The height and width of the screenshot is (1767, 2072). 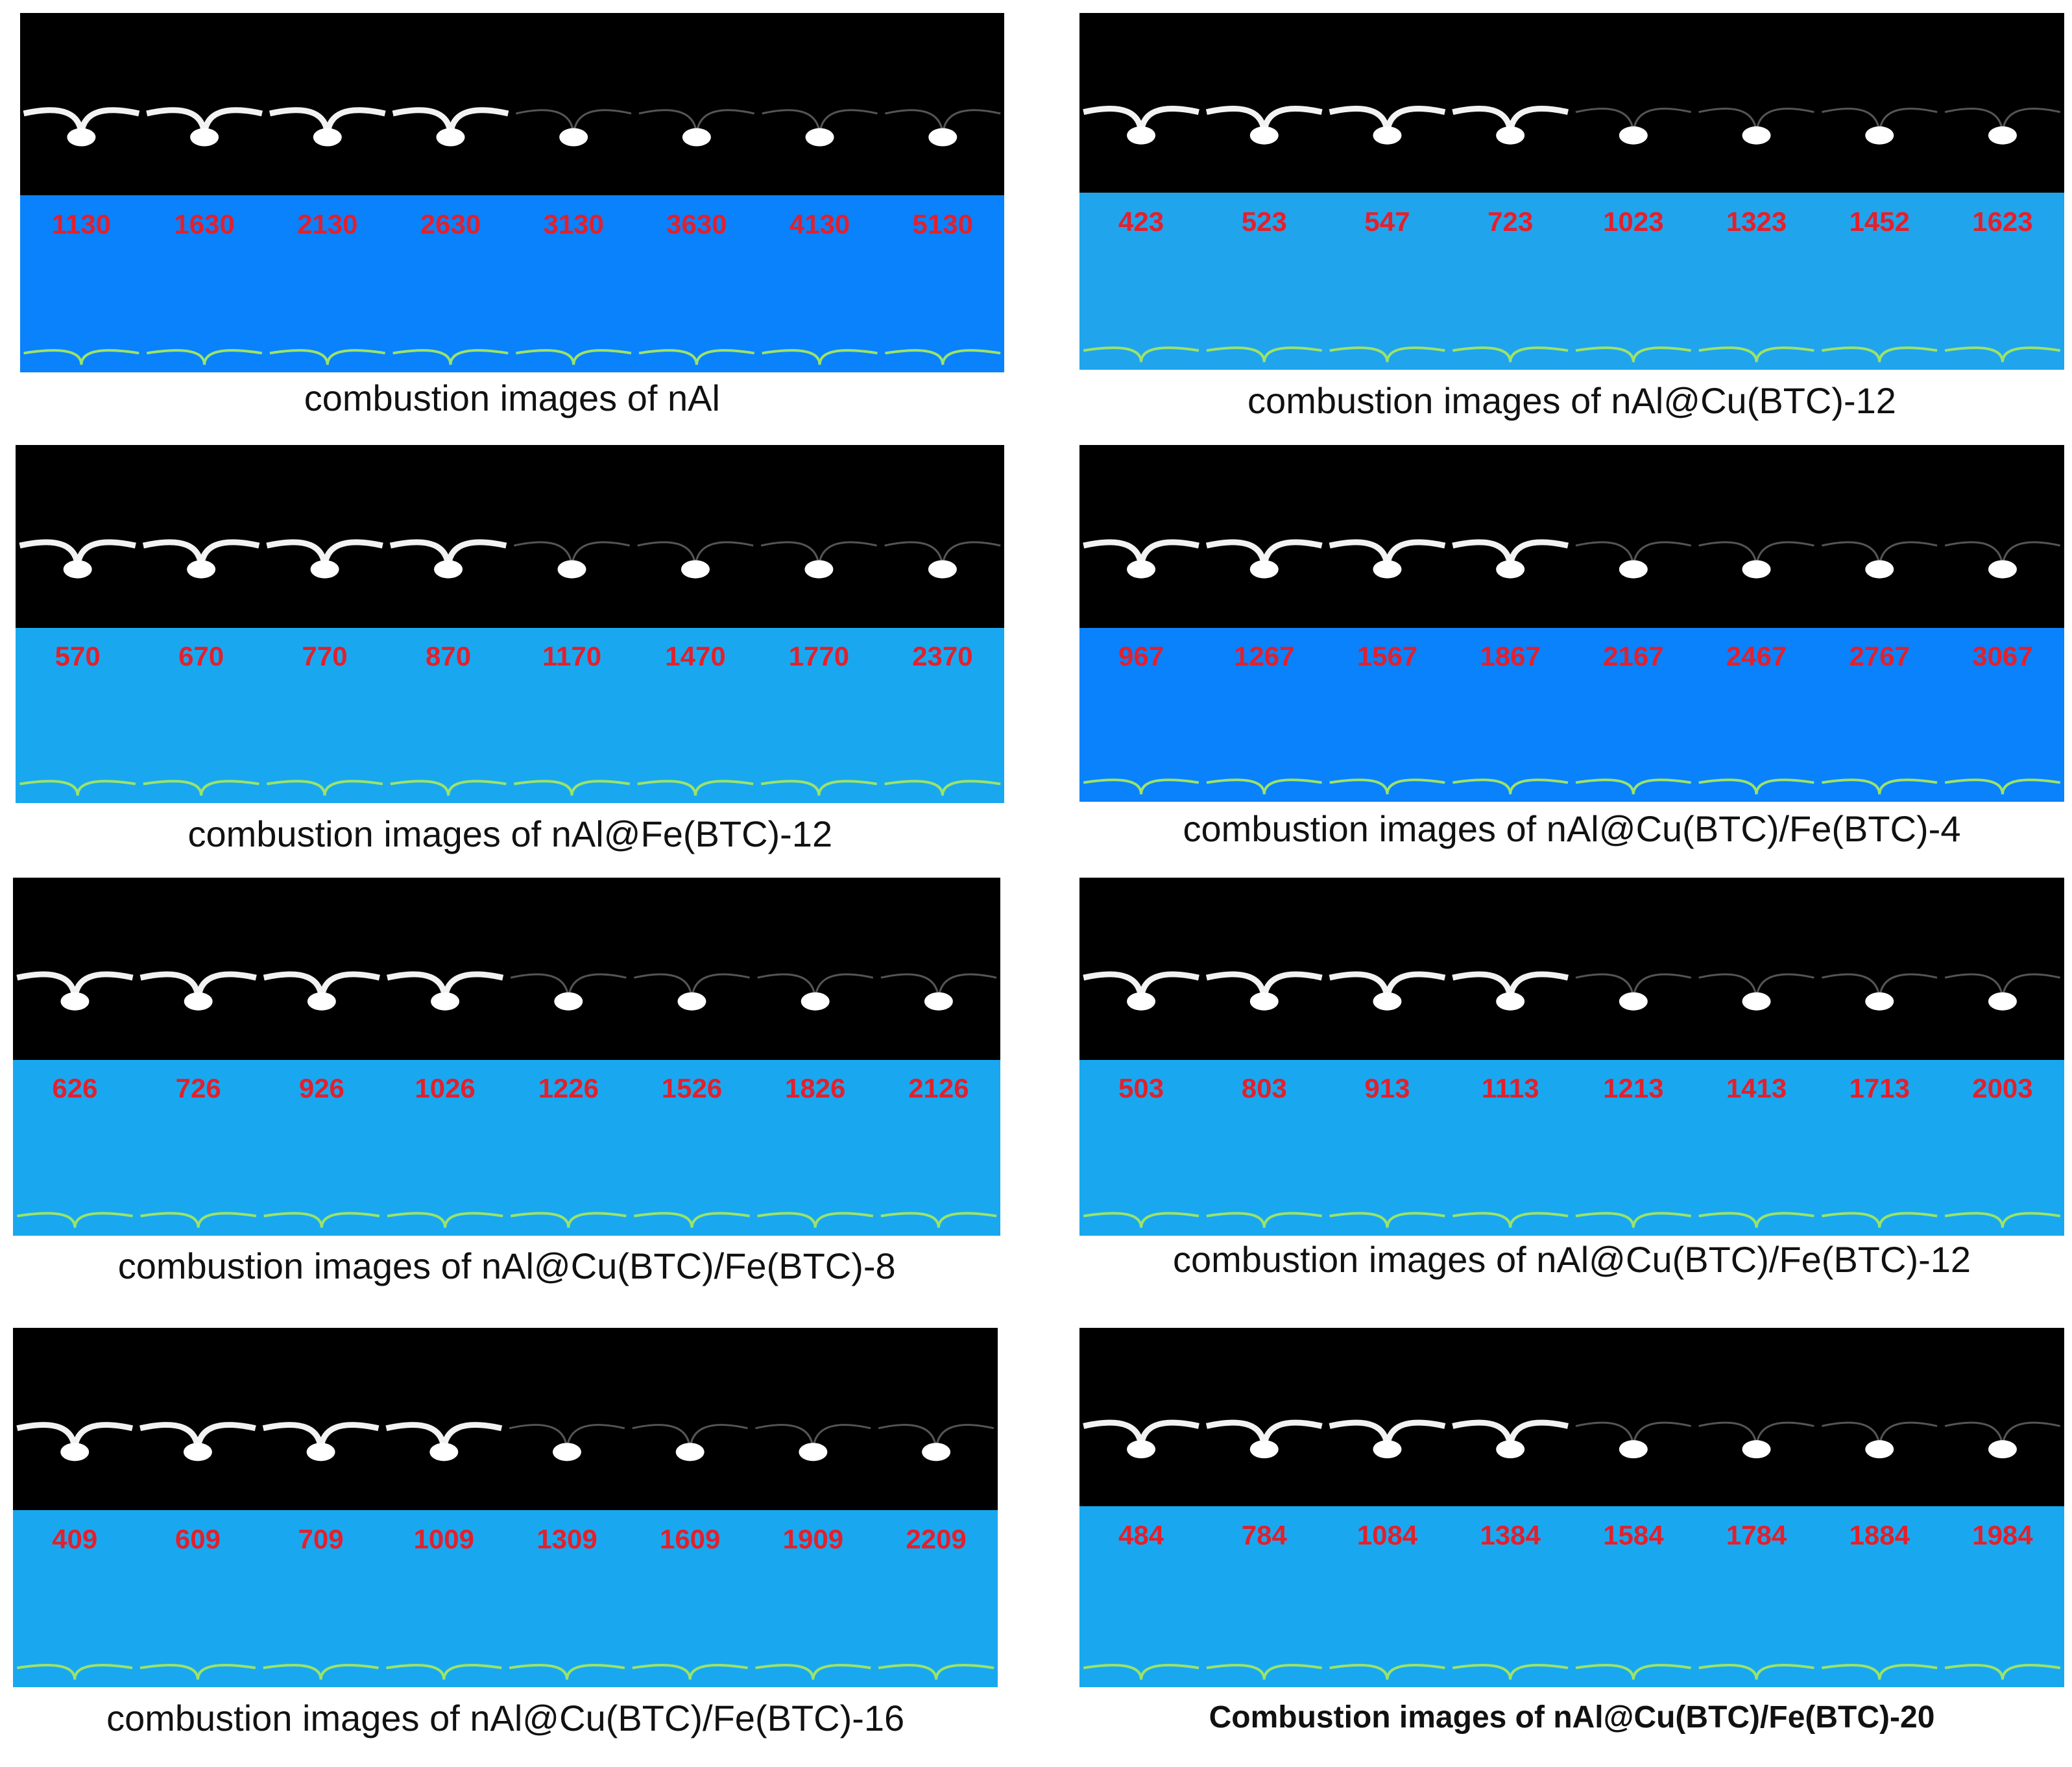 I want to click on time-label: 784, so click(x=1264, y=1534).